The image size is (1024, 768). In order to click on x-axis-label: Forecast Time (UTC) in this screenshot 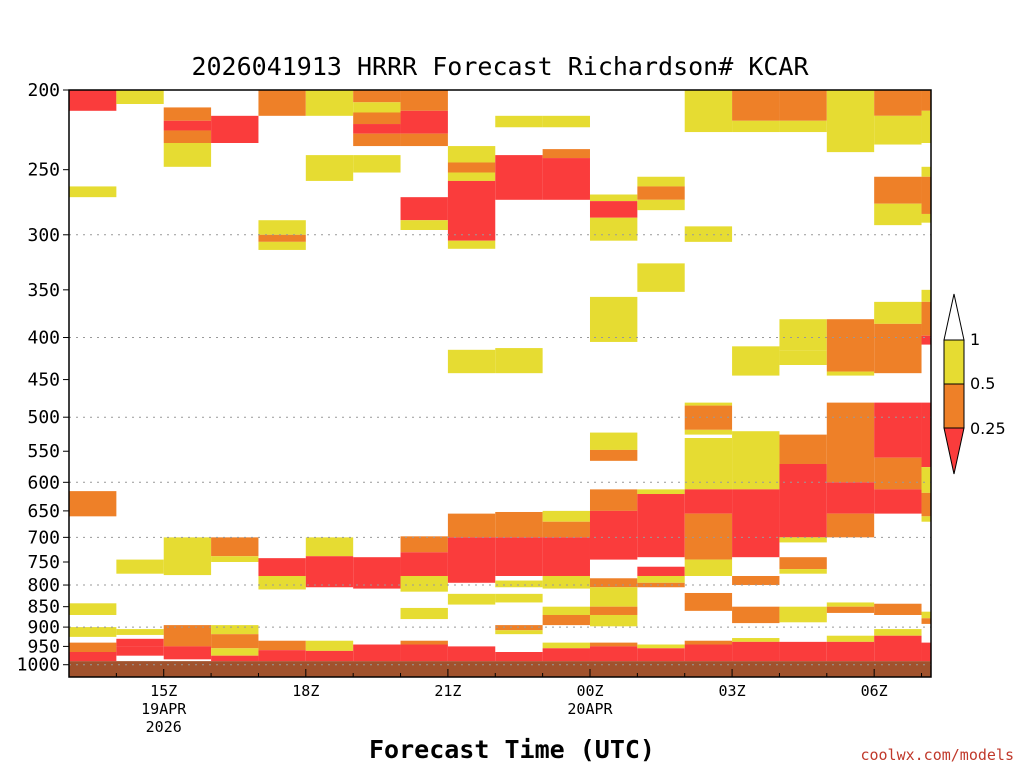, I will do `click(512, 749)`.